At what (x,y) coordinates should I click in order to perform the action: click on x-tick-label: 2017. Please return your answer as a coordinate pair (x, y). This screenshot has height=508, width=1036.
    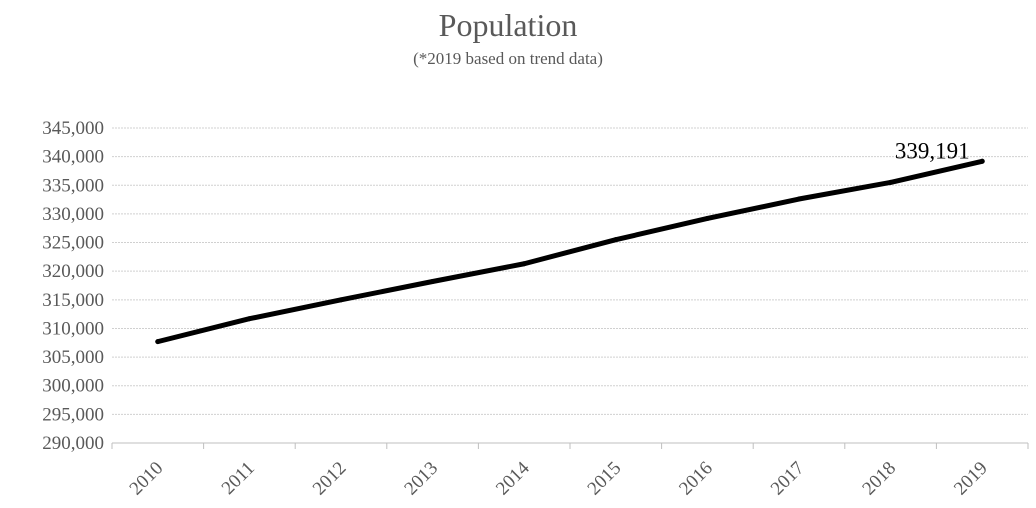
    Looking at the image, I should click on (788, 479).